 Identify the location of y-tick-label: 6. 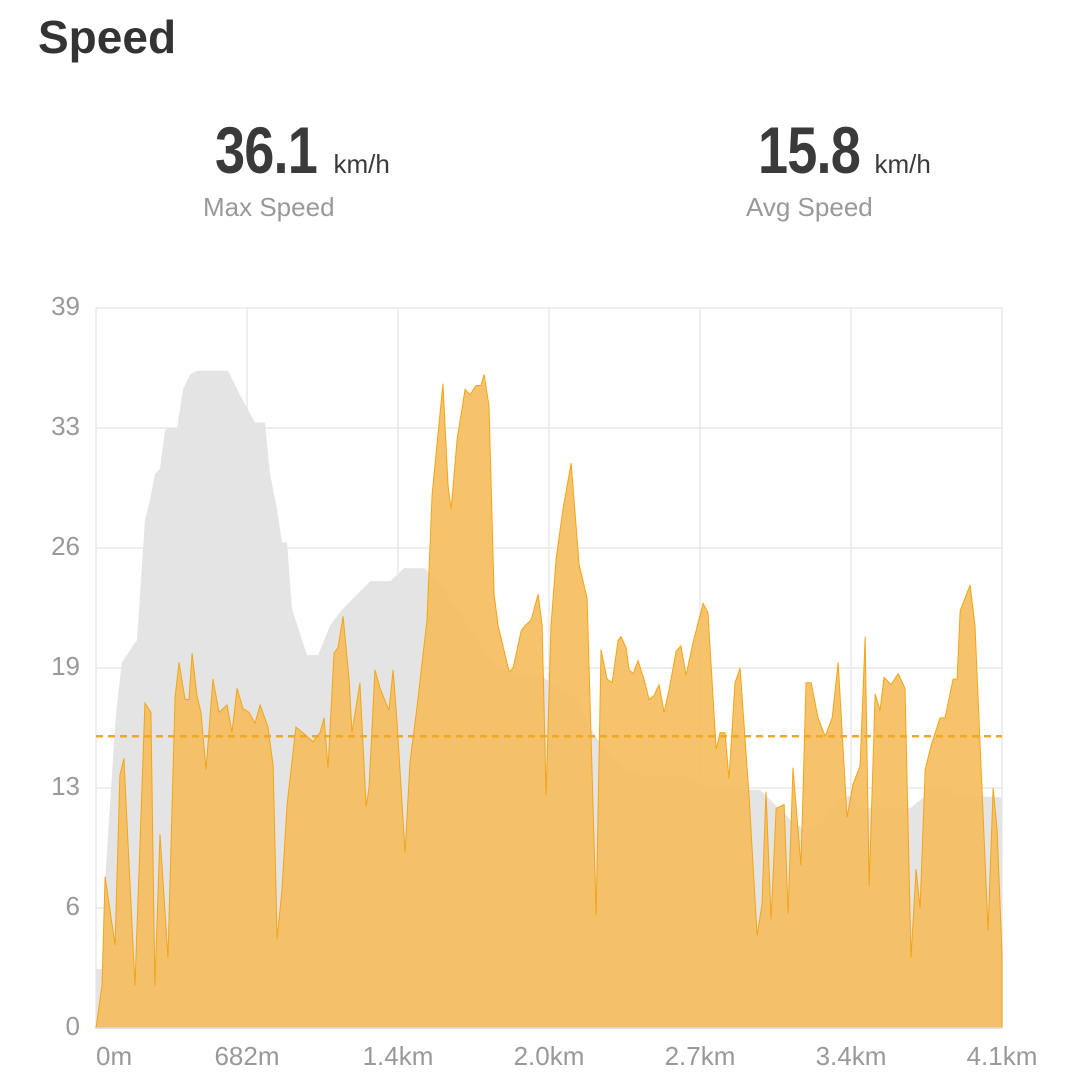
(73, 906).